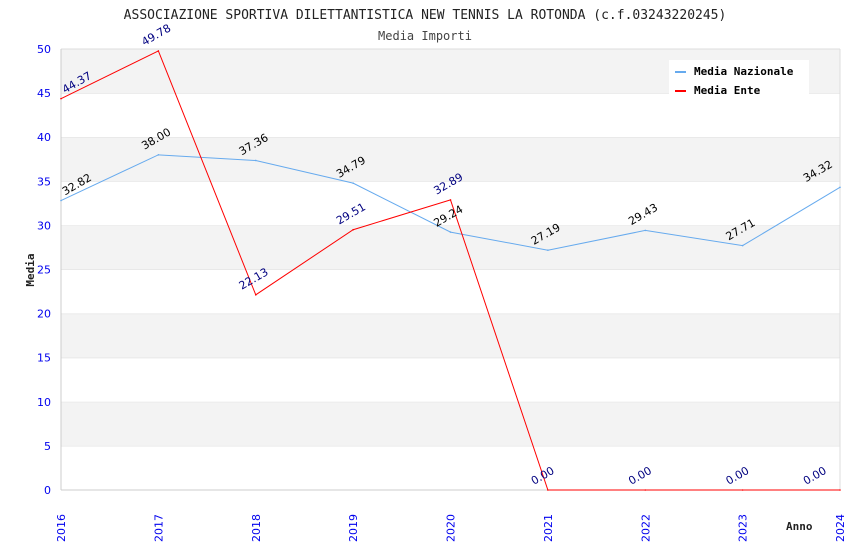 The width and height of the screenshot is (850, 550). Describe the element at coordinates (425, 36) in the screenshot. I see `chart-subtitle: Media Importi` at that location.